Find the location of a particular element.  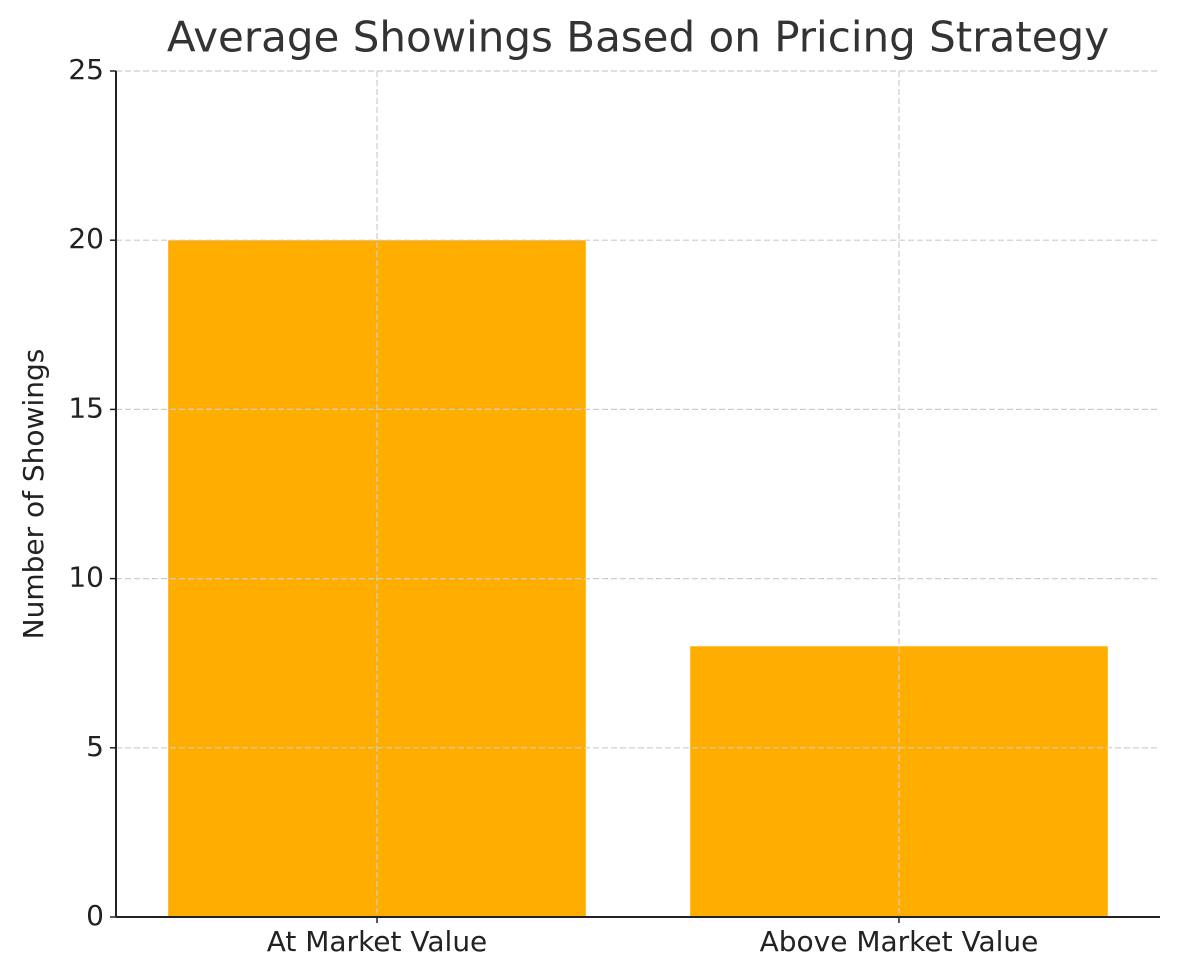

y-tick-label: 25 is located at coordinates (86, 69).